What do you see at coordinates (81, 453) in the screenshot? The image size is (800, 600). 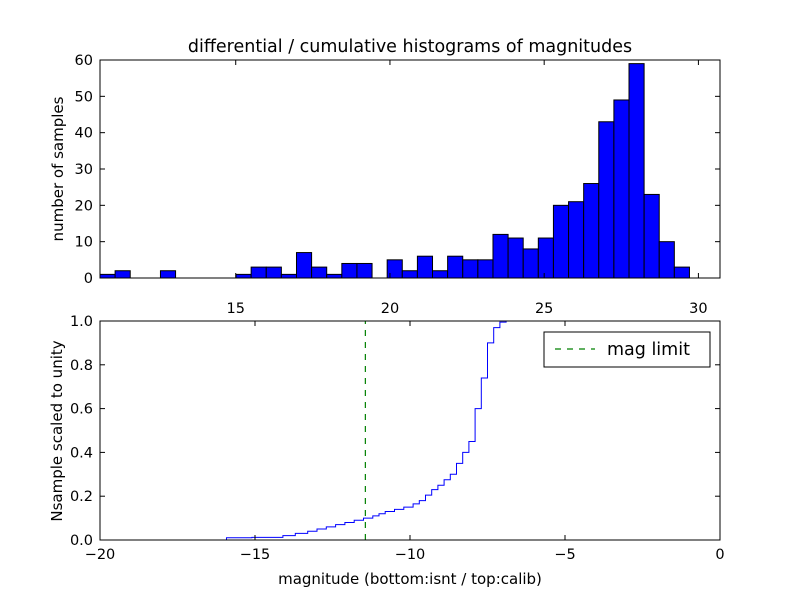 I see `y-tick-label: 0.4` at bounding box center [81, 453].